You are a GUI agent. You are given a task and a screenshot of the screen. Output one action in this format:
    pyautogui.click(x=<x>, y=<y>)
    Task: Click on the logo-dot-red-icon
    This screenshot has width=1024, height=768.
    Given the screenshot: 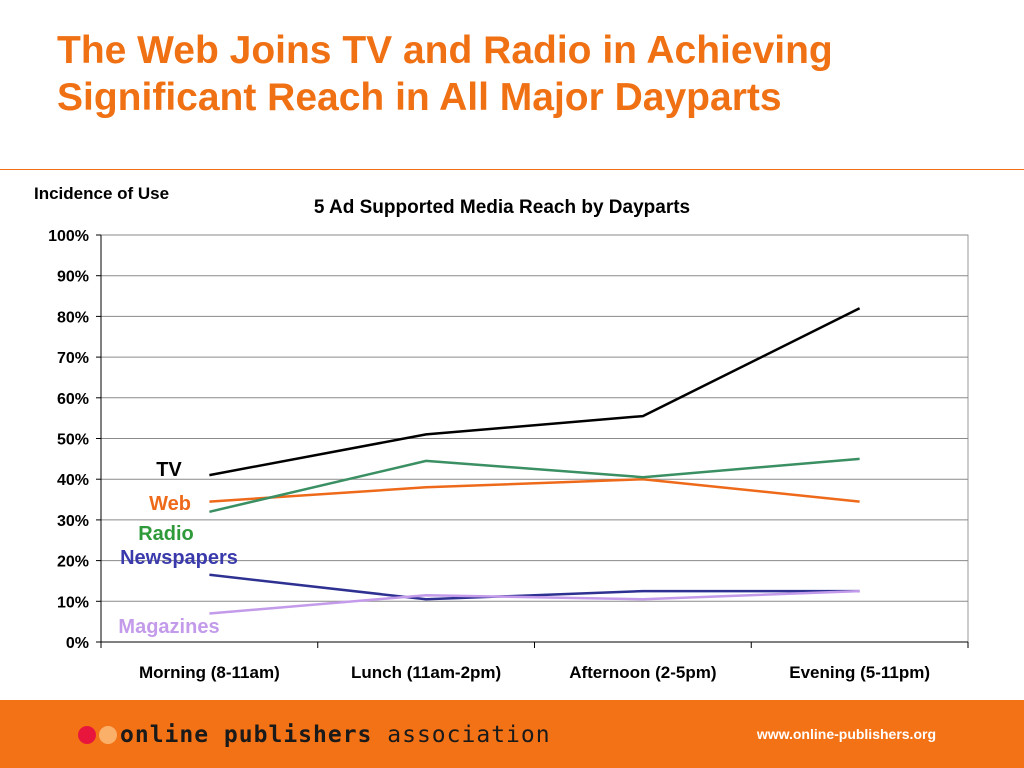 What is the action you would take?
    pyautogui.click(x=87, y=735)
    